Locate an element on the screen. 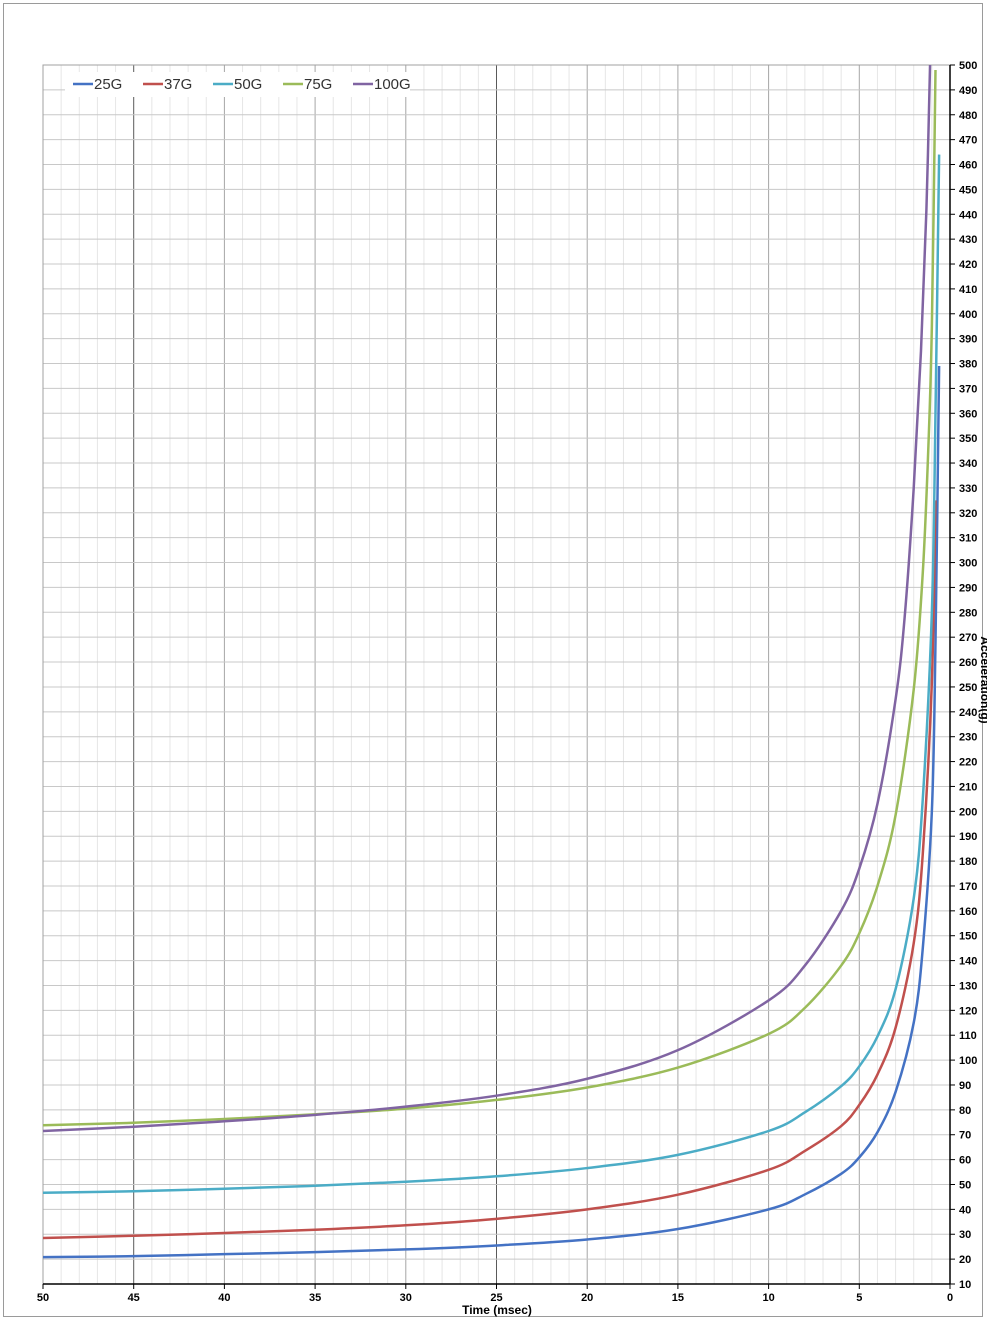 The width and height of the screenshot is (987, 1320). y-tick-label: 170 is located at coordinates (968, 887).